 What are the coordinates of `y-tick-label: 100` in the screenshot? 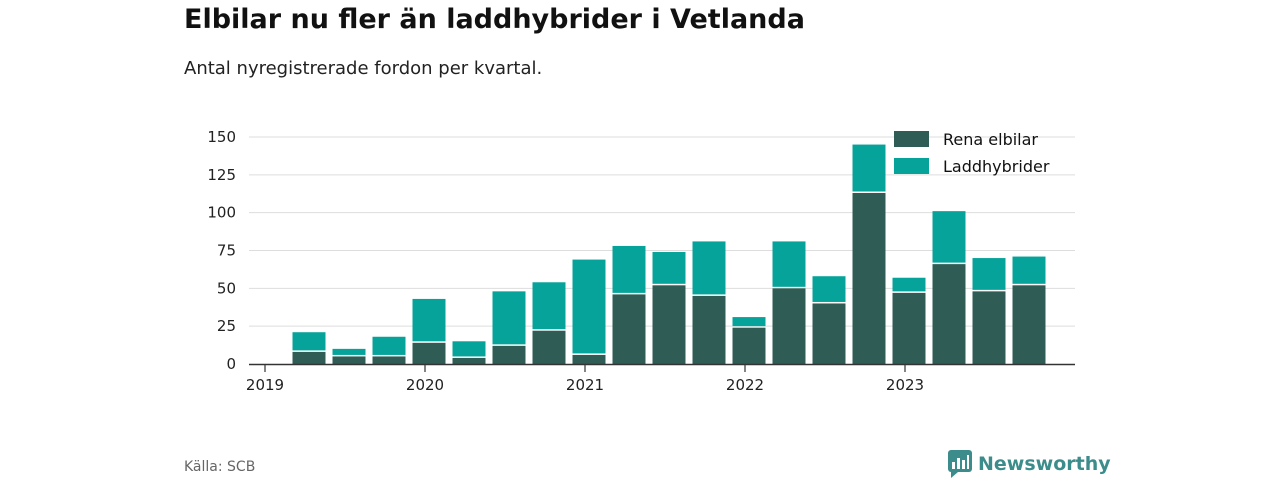 It's located at (221, 213).